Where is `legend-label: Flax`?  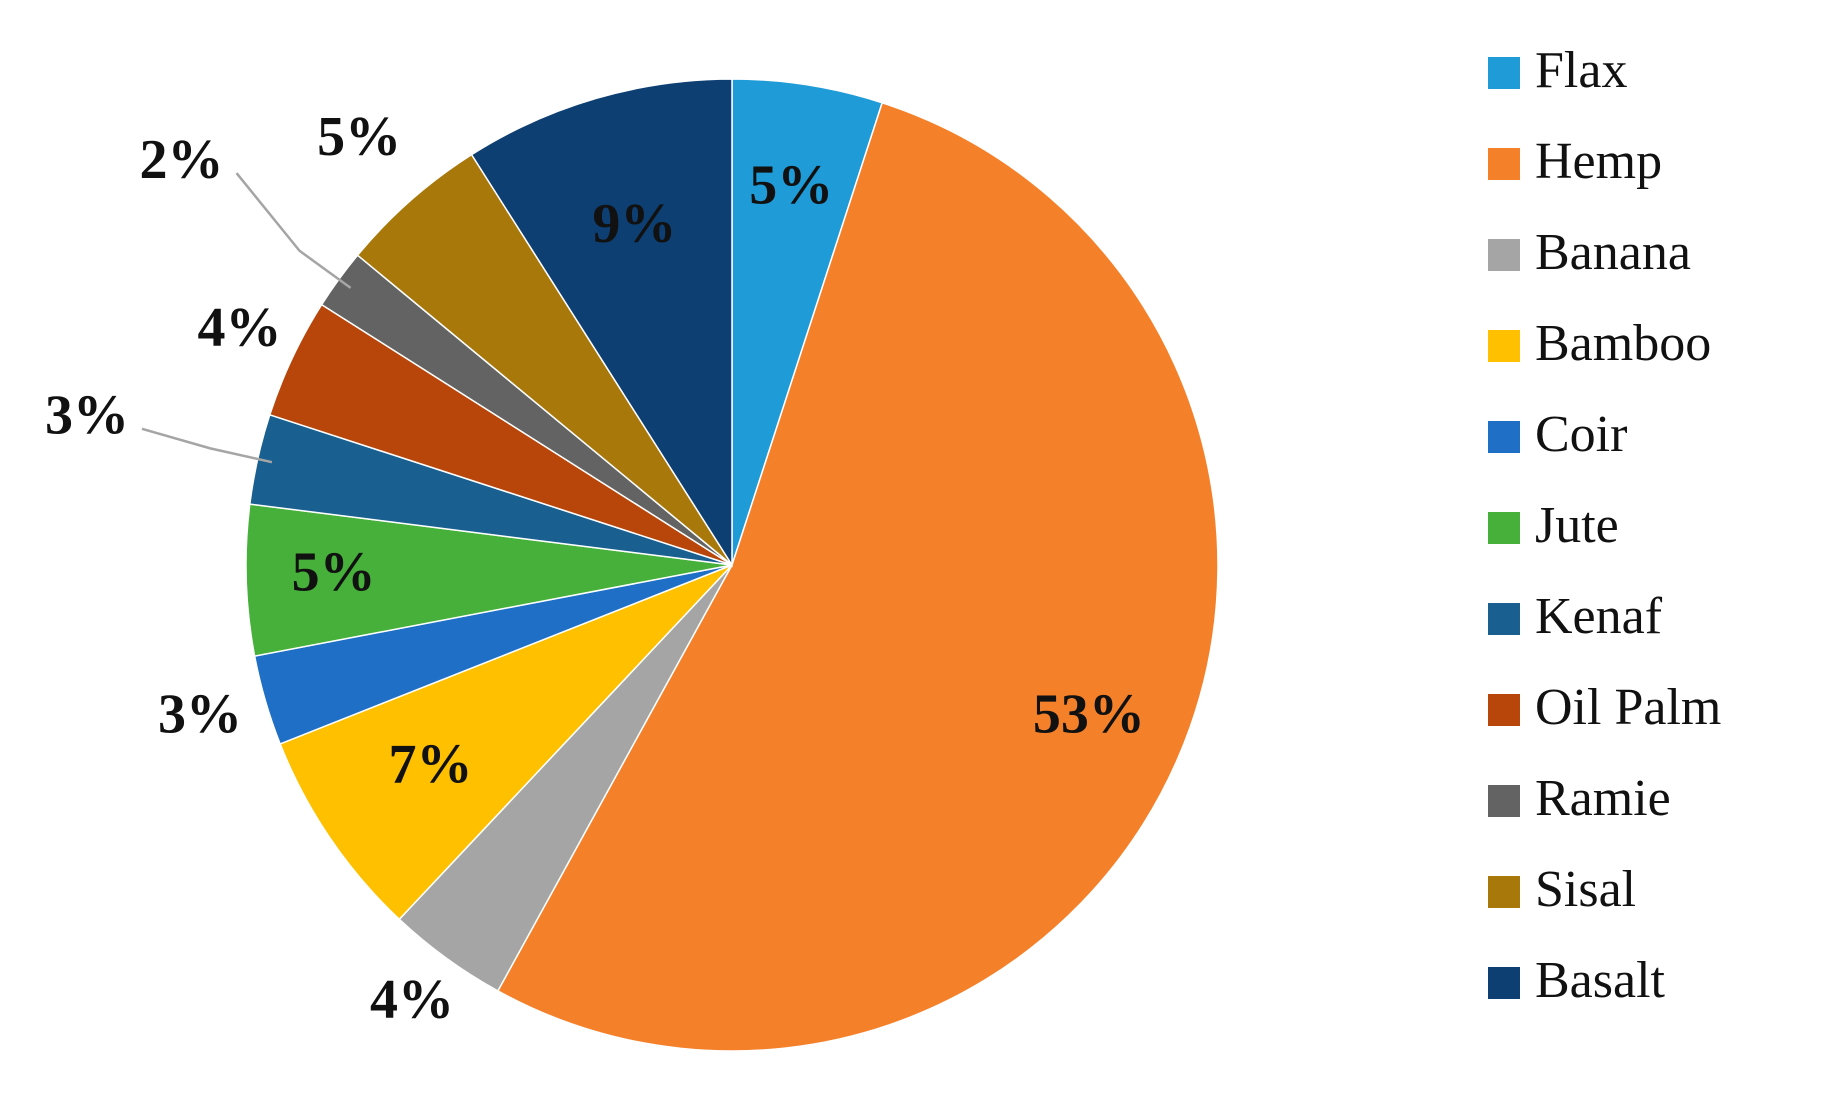 legend-label: Flax is located at coordinates (1581, 70).